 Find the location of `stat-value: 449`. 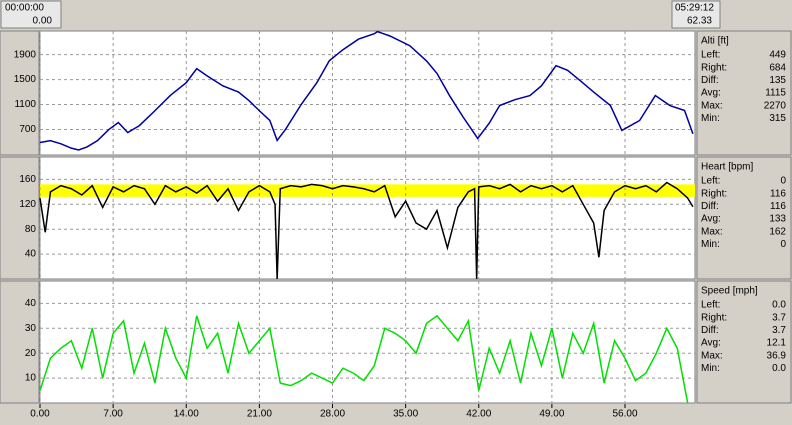

stat-value: 449 is located at coordinates (777, 55).